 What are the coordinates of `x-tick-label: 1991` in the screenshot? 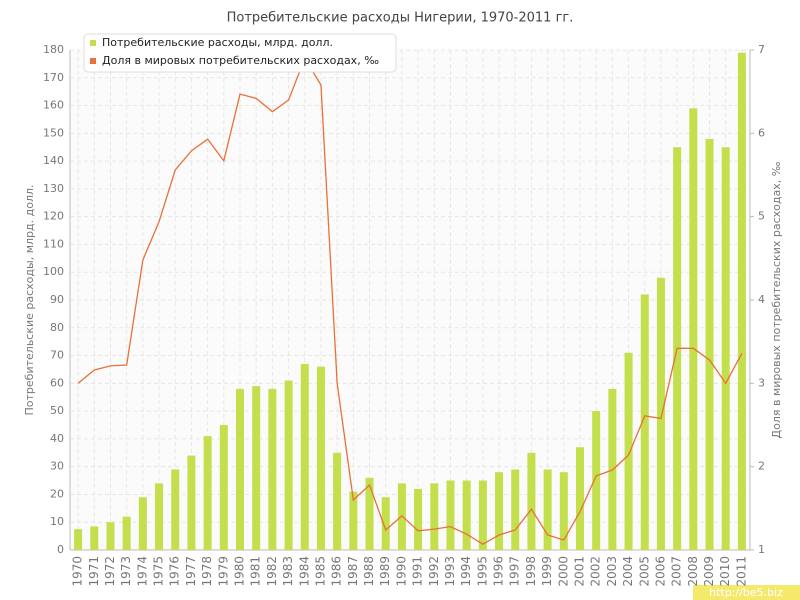 It's located at (418, 571).